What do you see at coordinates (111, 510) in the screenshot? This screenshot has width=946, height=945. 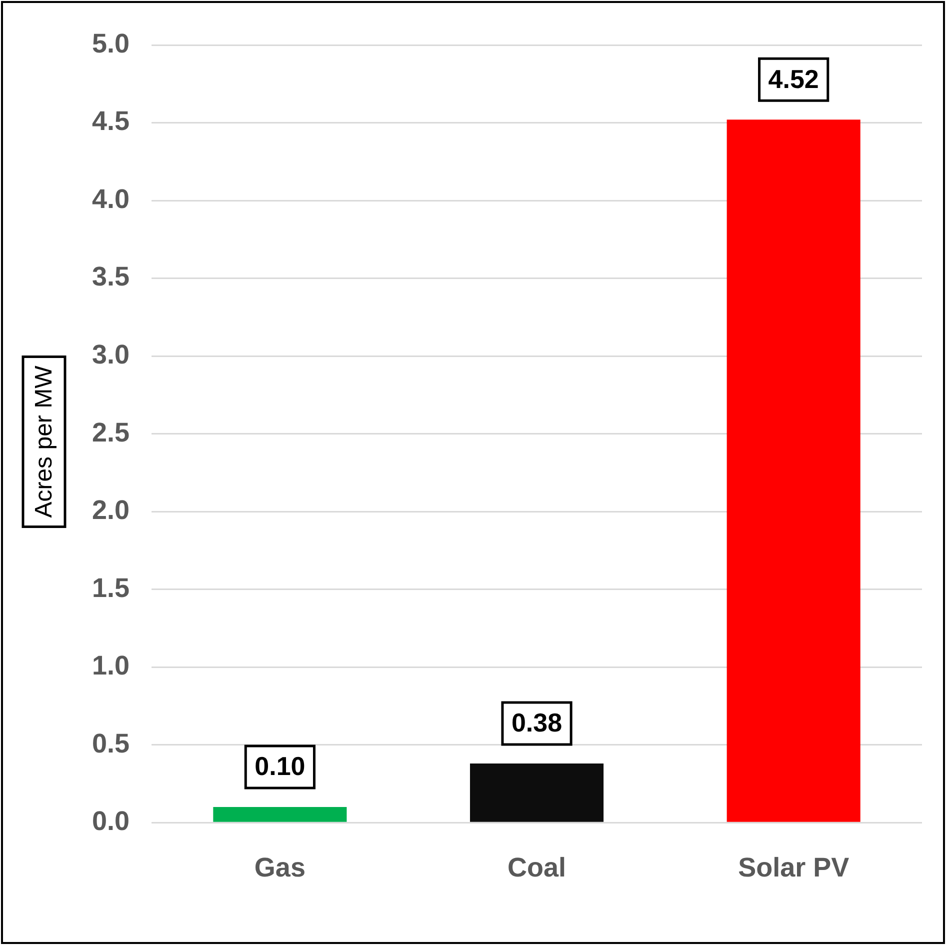 I see `y-tick-label: 2.0` at bounding box center [111, 510].